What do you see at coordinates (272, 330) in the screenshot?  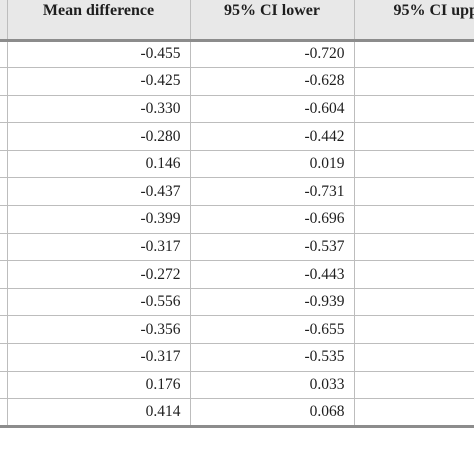 I see `ci-lower-cell: -0.655` at bounding box center [272, 330].